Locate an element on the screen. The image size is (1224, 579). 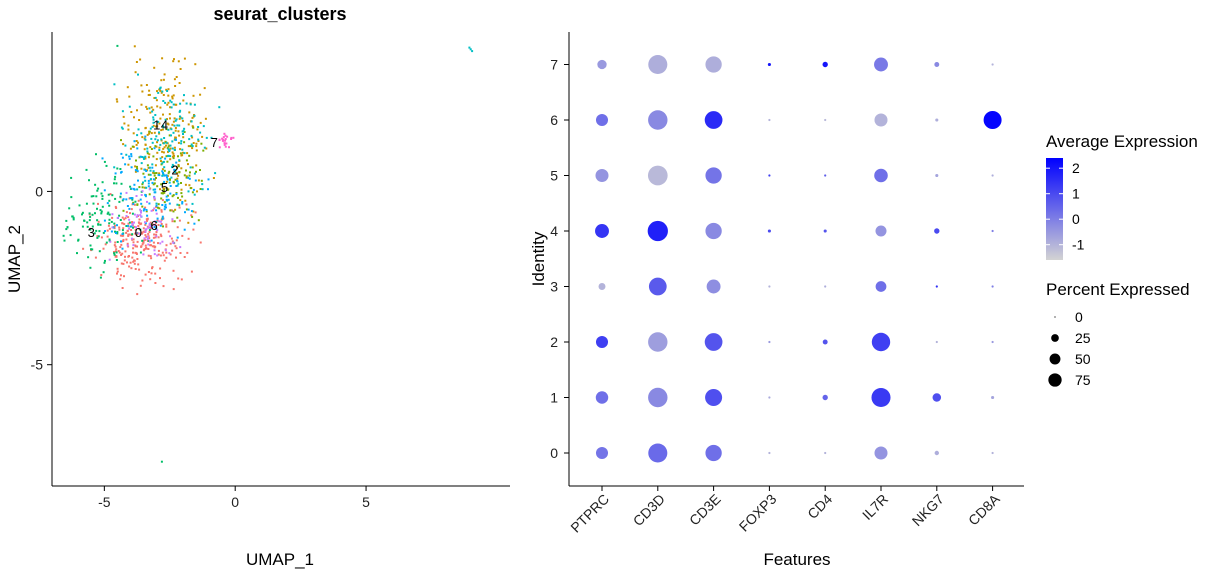
umap-cluster-label-2: 2 is located at coordinates (174, 170).